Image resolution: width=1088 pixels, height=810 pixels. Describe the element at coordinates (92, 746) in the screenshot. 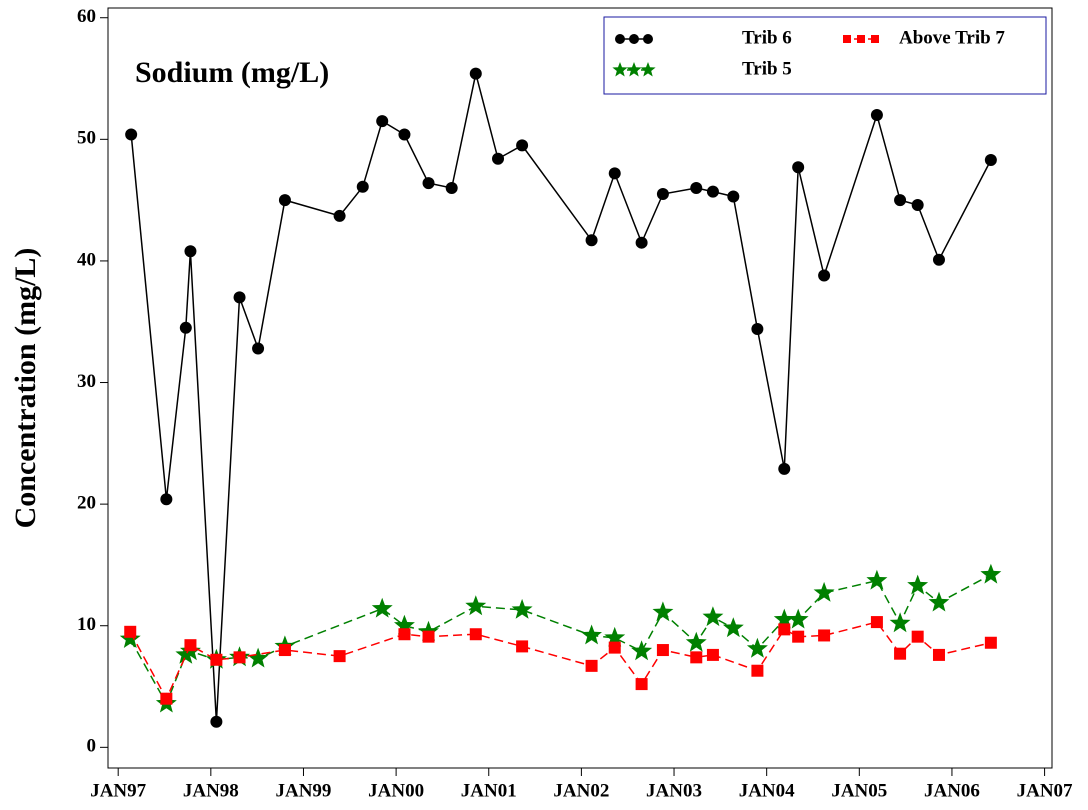

I see `y-tick-label: 0` at that location.